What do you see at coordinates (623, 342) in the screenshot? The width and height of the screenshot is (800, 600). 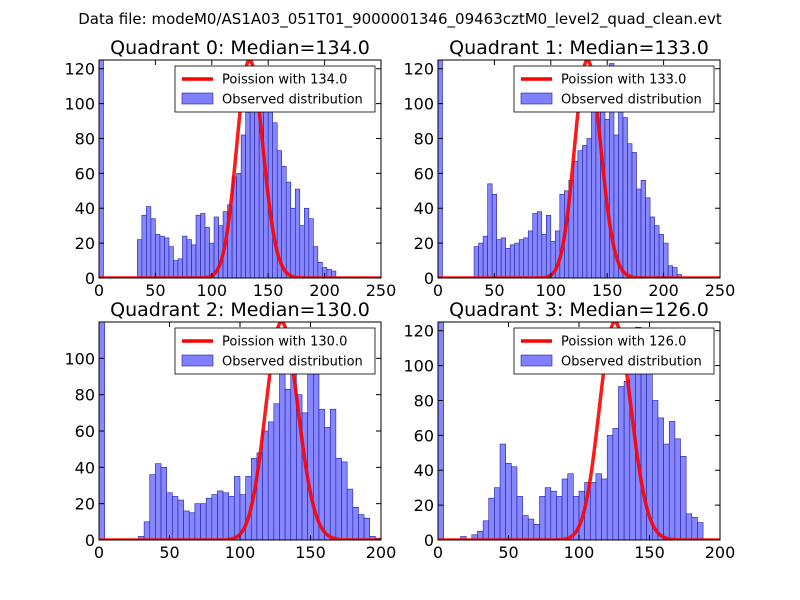 I see `legend-poisson-label: Poission with 126.0` at bounding box center [623, 342].